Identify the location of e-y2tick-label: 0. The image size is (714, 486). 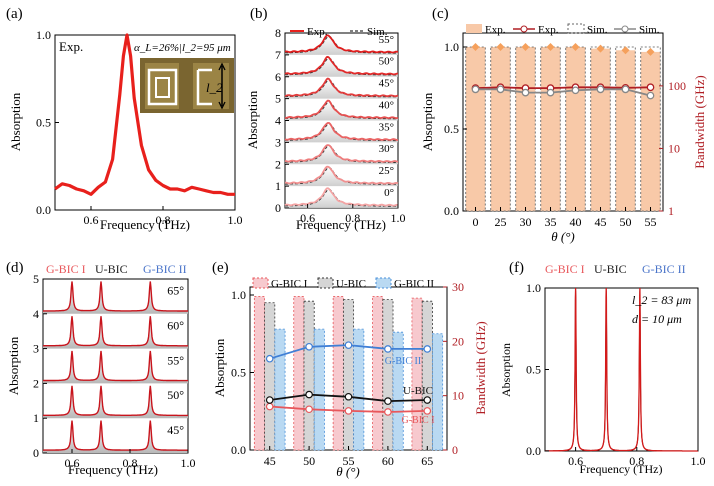
(455, 450).